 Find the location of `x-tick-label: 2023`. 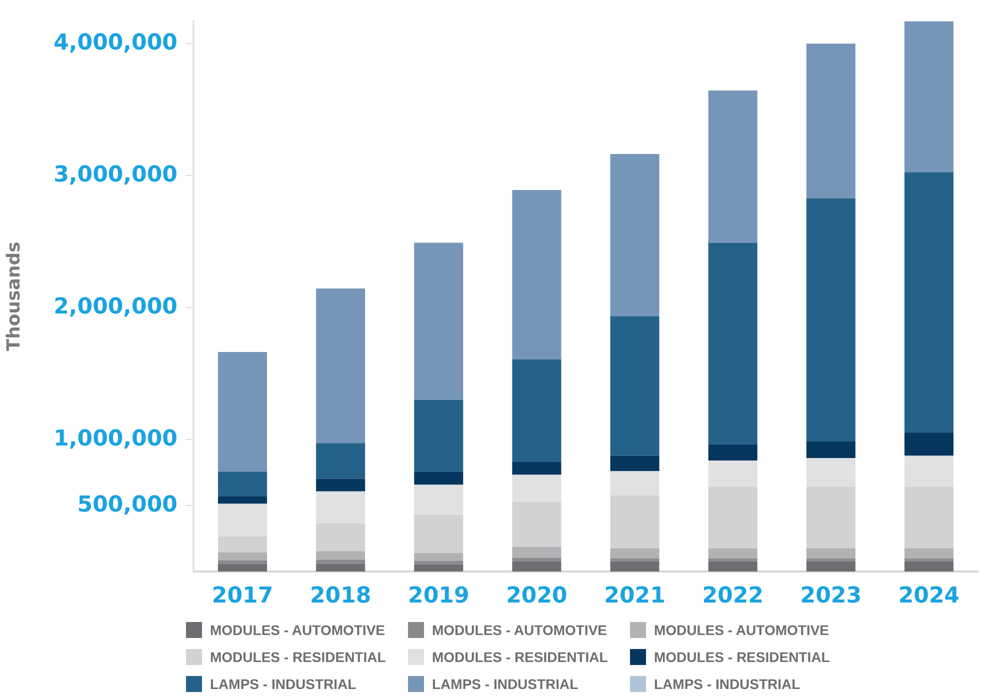

x-tick-label: 2023 is located at coordinates (831, 596).